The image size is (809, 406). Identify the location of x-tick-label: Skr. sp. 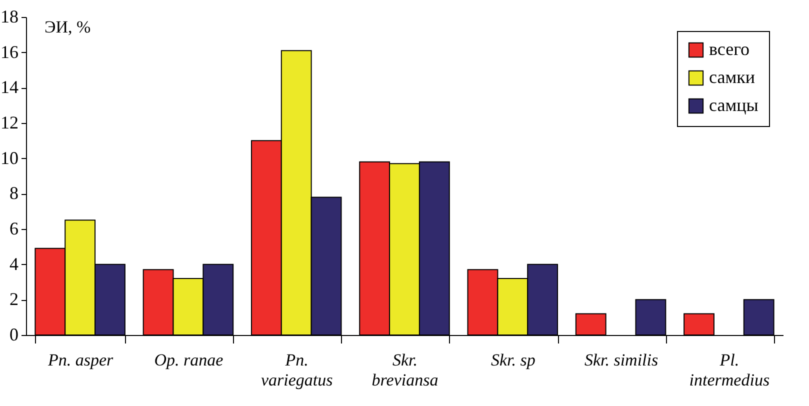
(513, 360).